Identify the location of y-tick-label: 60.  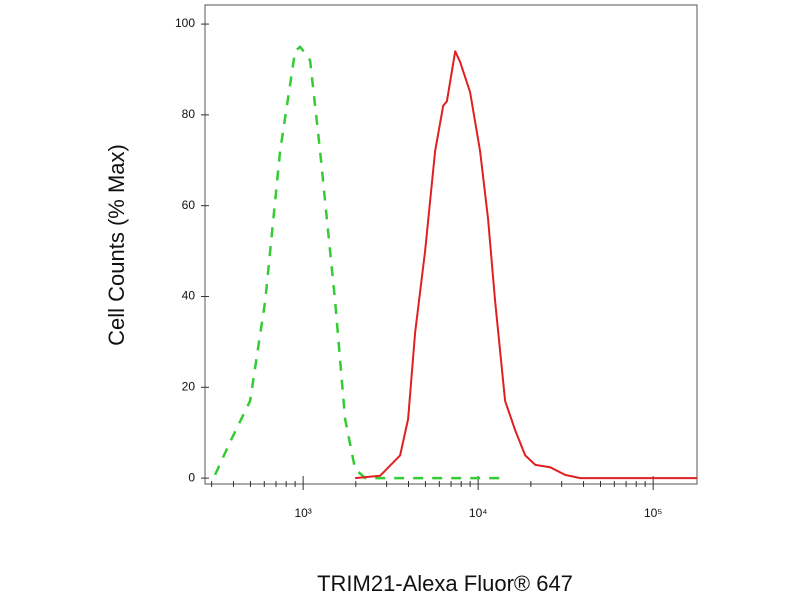
(189, 205).